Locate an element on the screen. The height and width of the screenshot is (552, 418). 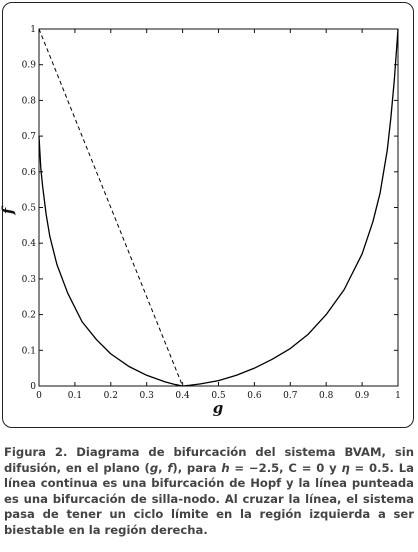
caption-label: Figura 2. is located at coordinates (36, 452).